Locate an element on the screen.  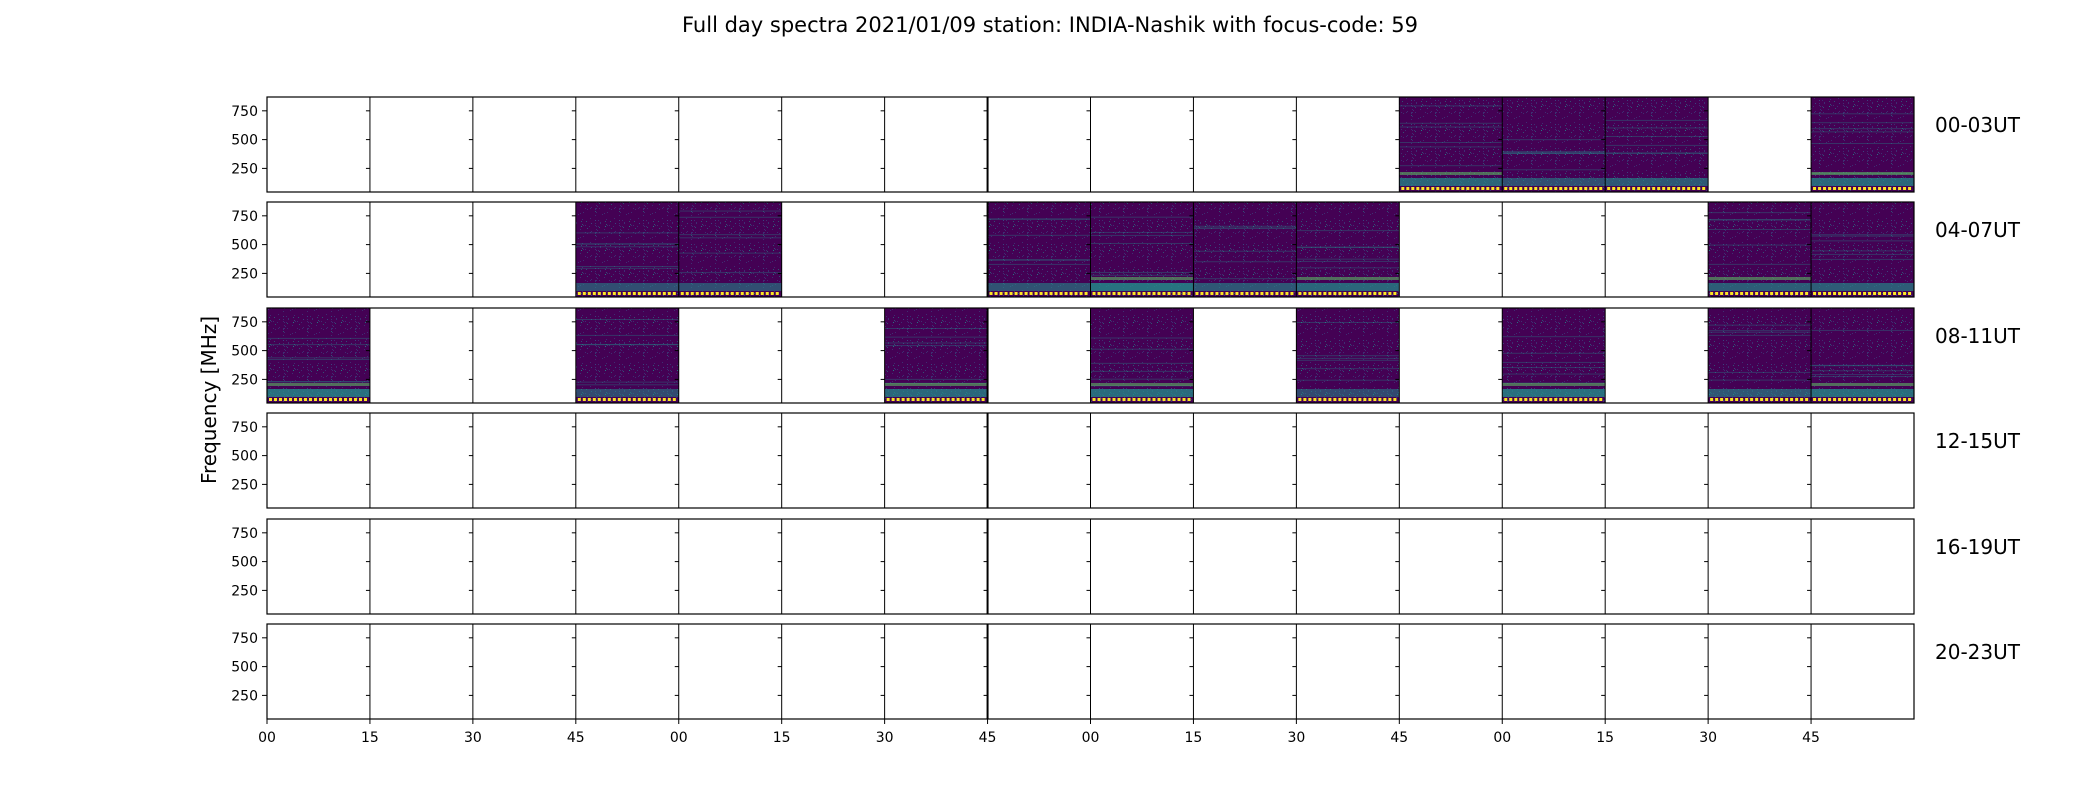
row-label: 12-15UT is located at coordinates (1978, 441).